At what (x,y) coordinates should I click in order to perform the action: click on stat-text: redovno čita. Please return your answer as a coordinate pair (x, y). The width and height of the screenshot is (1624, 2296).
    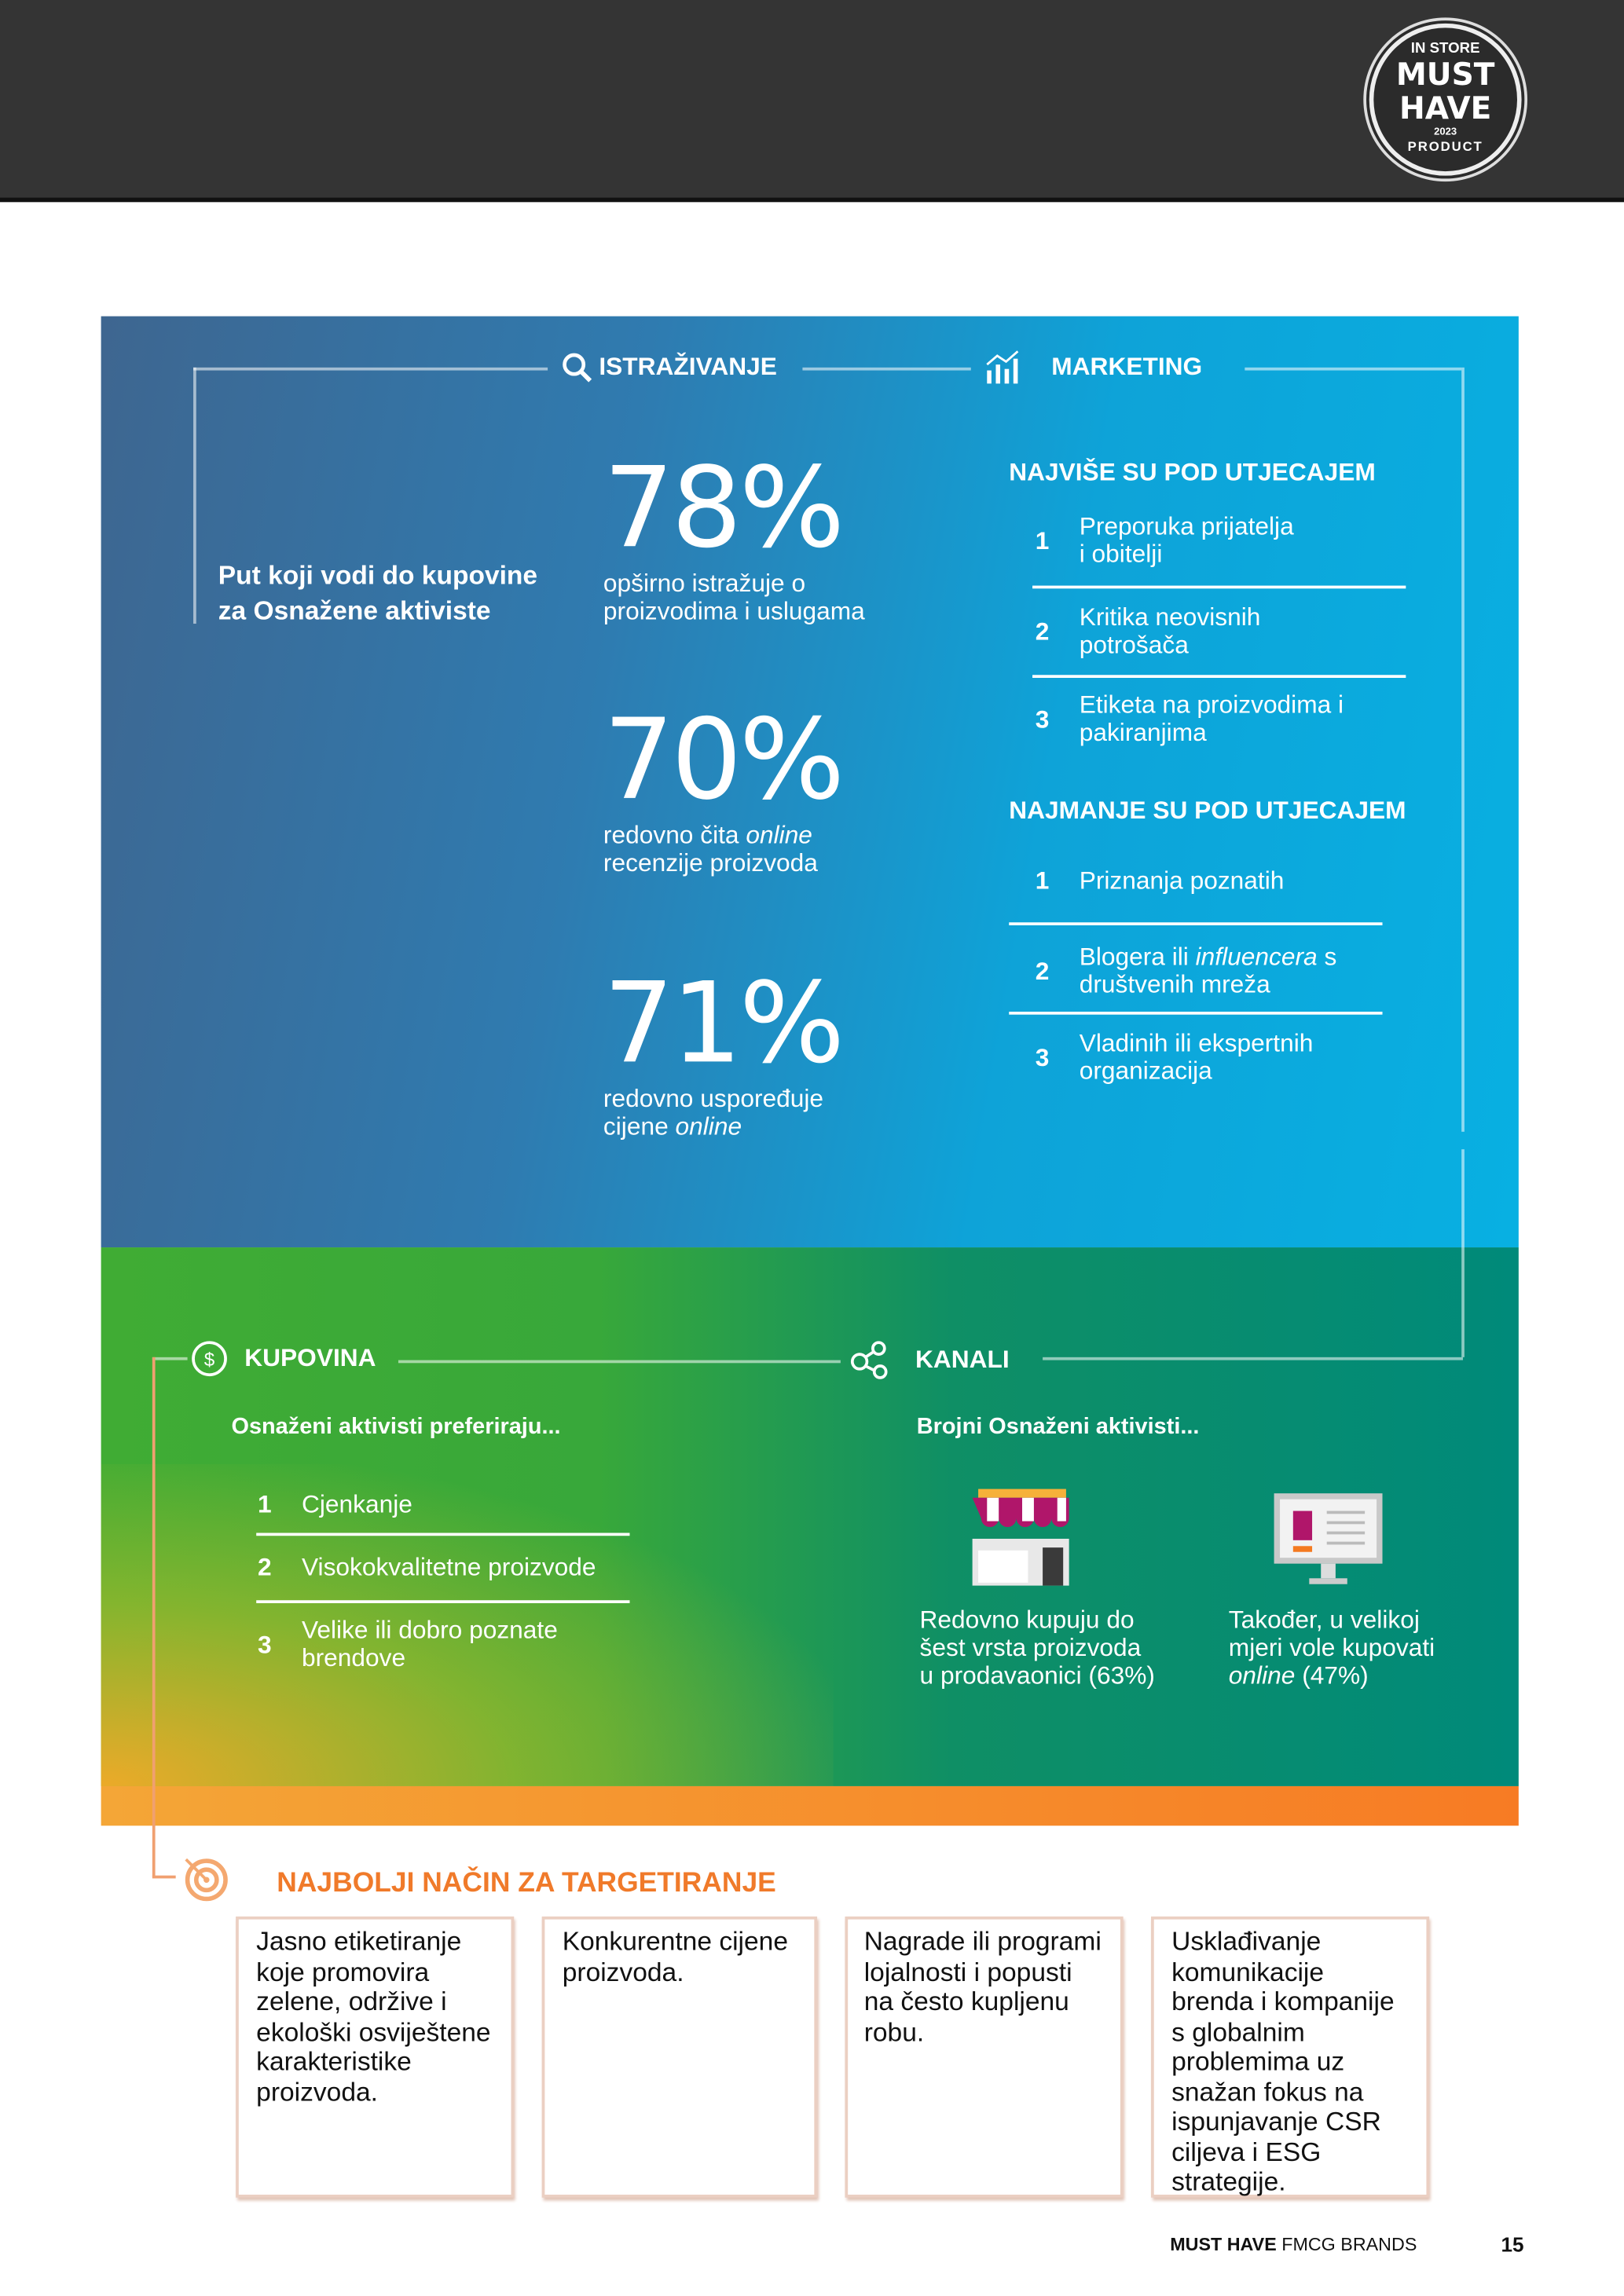
    Looking at the image, I should click on (675, 835).